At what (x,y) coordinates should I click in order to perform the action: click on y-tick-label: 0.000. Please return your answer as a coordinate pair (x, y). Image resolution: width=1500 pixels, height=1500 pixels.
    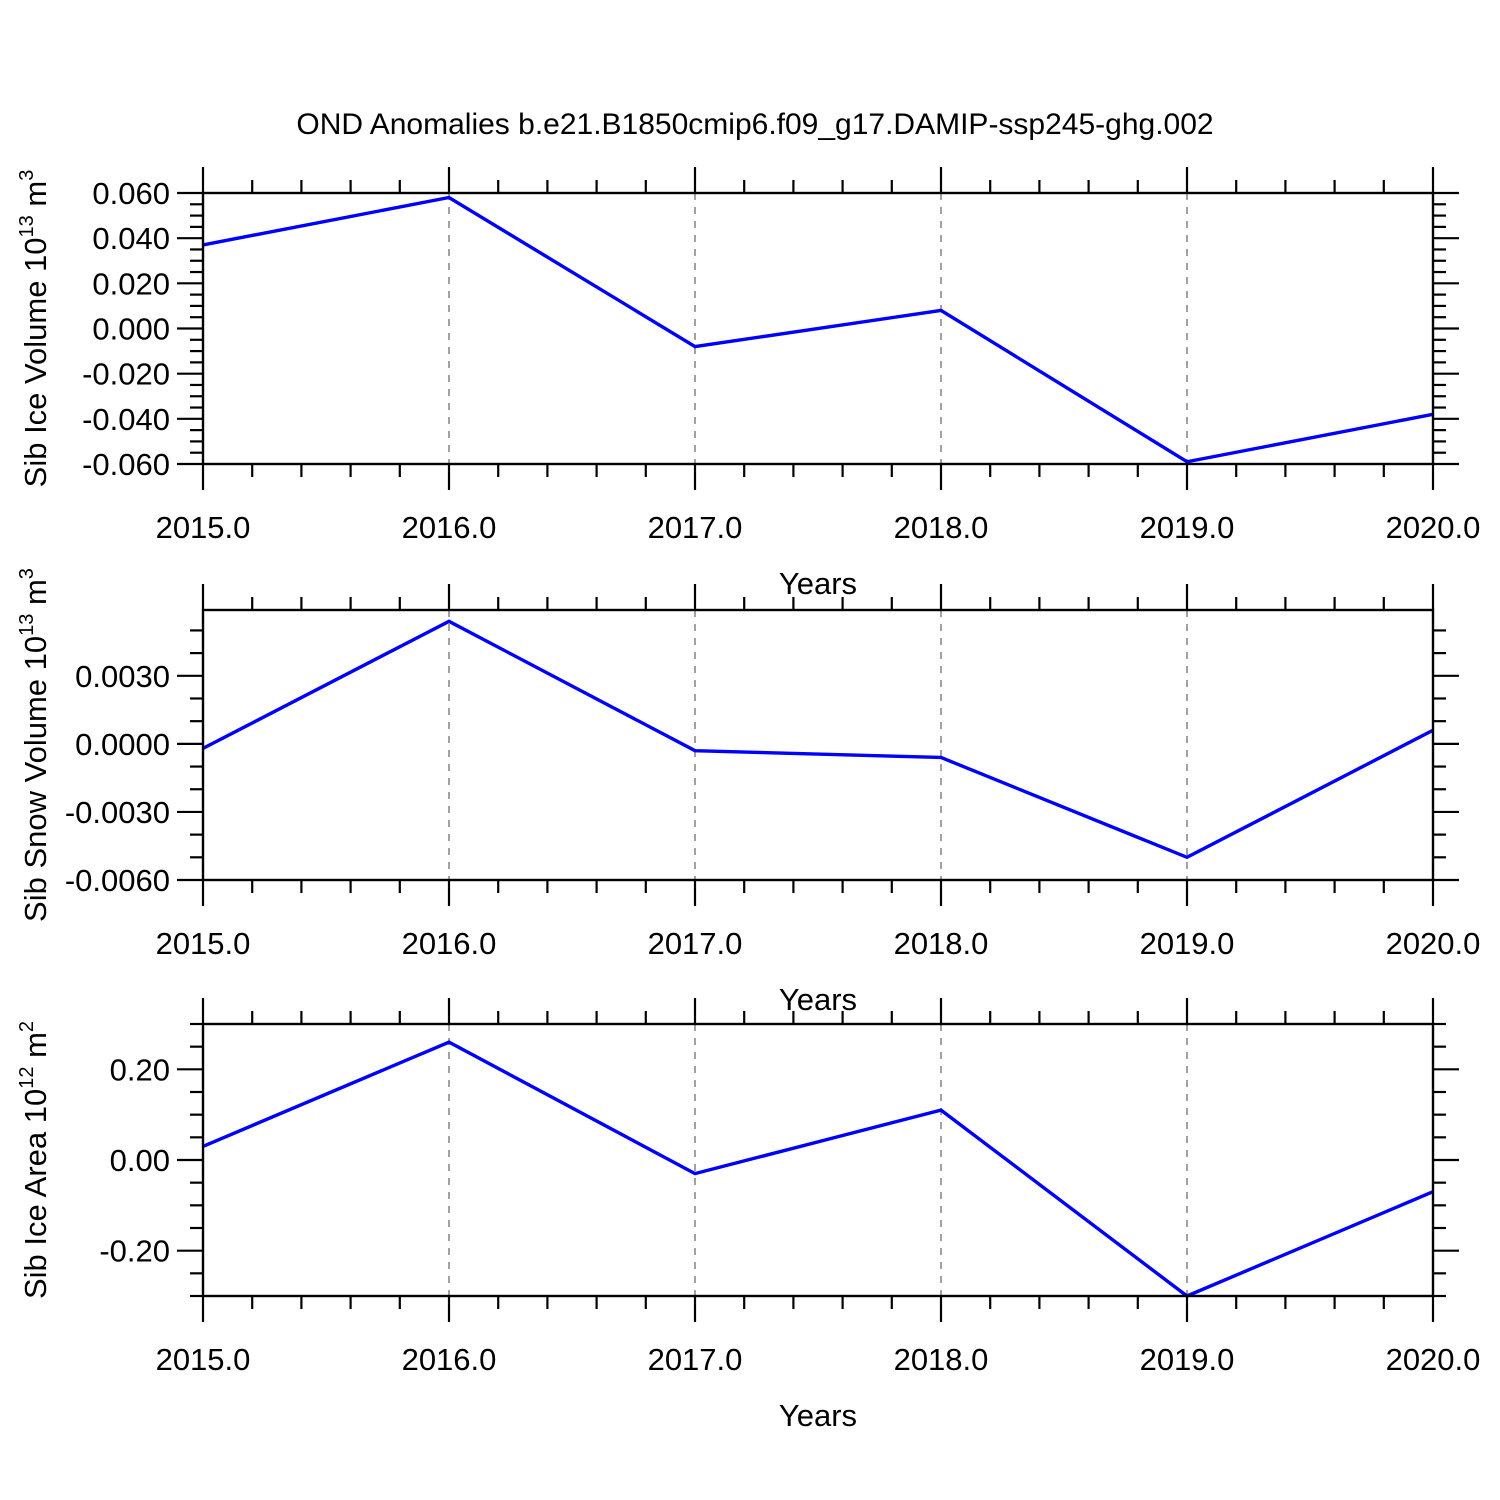
    Looking at the image, I should click on (131, 329).